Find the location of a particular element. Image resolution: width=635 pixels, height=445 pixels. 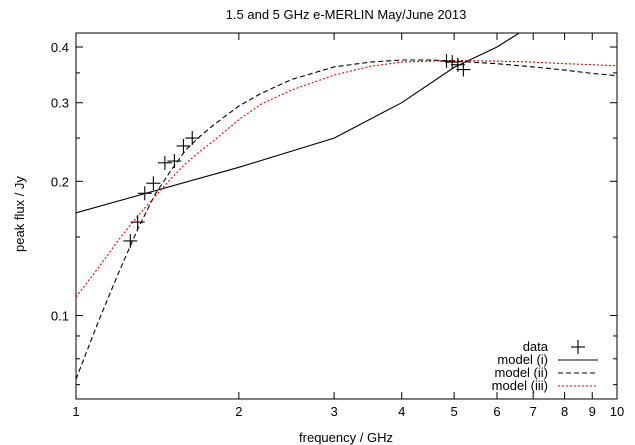

y-axis-label: peak flux / Jy is located at coordinates (19, 214).